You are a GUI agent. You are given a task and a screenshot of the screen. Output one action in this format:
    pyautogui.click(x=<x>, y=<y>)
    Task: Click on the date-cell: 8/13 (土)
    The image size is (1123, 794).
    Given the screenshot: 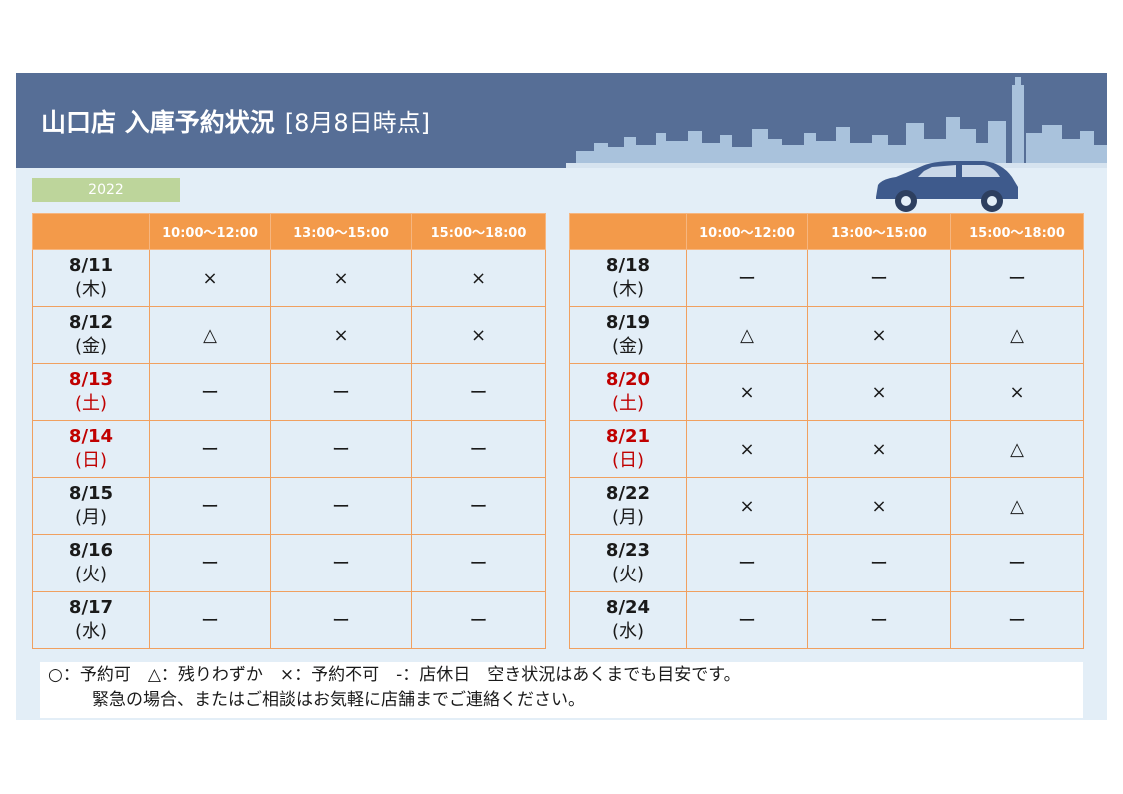 What is the action you would take?
    pyautogui.click(x=91, y=392)
    